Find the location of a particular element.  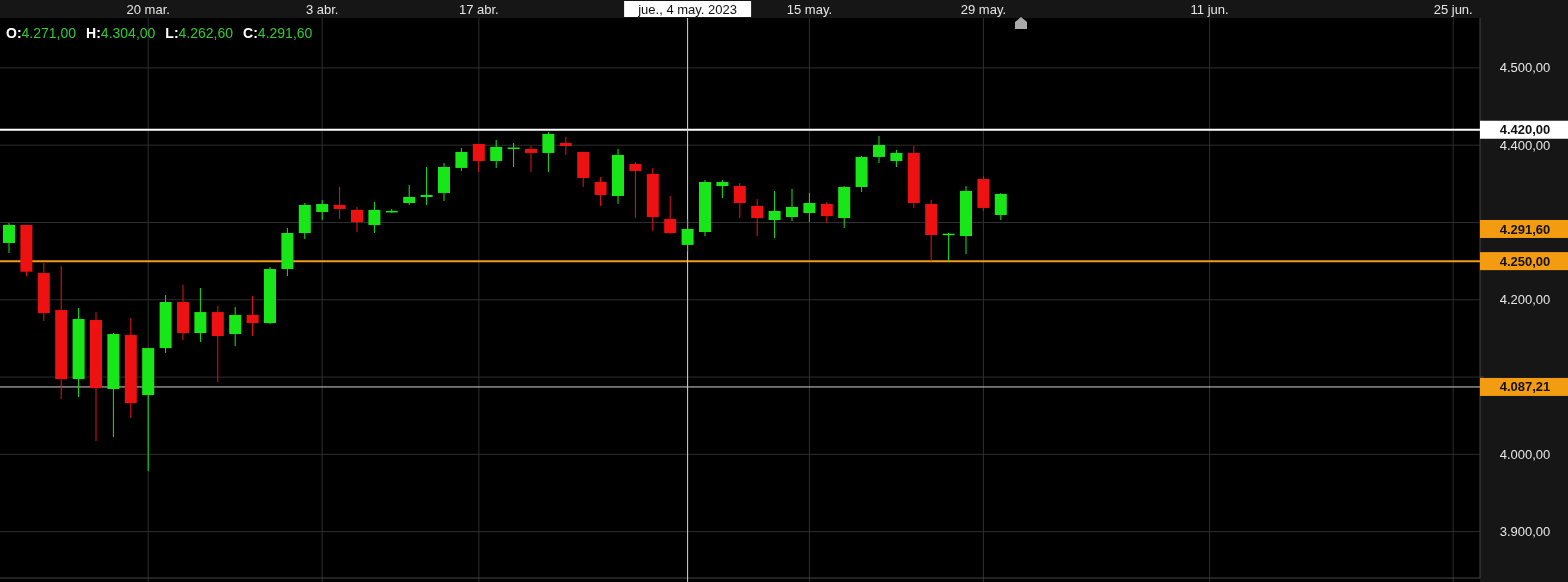

chart-title: O:4.271,00 H:4.304,00 L:4.262,60 C:4.291,60 is located at coordinates (159, 33).